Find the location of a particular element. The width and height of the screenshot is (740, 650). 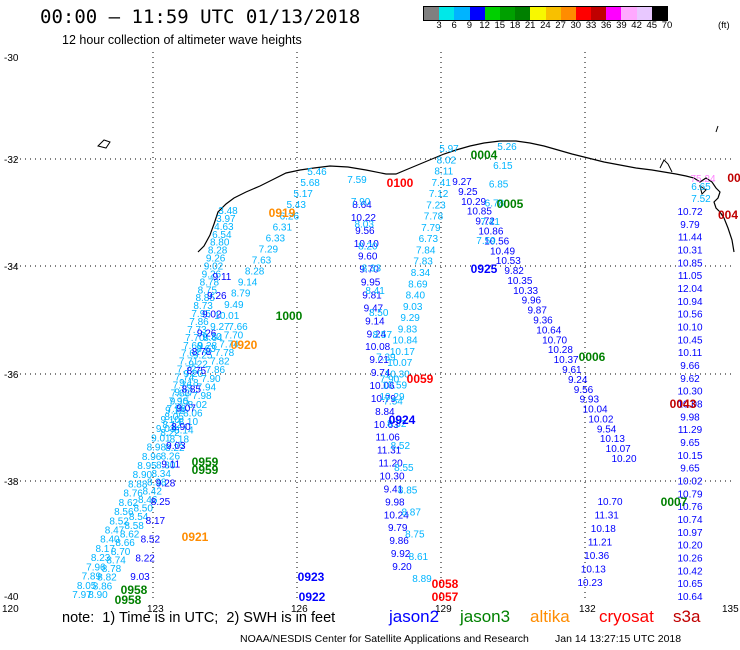

legend-item: jason2 is located at coordinates (414, 616).